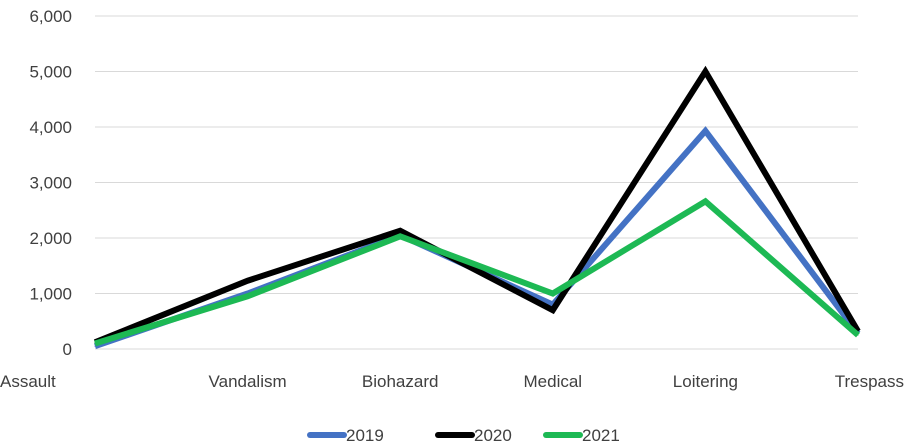  What do you see at coordinates (50, 294) in the screenshot?
I see `y-tick-label: 1,000` at bounding box center [50, 294].